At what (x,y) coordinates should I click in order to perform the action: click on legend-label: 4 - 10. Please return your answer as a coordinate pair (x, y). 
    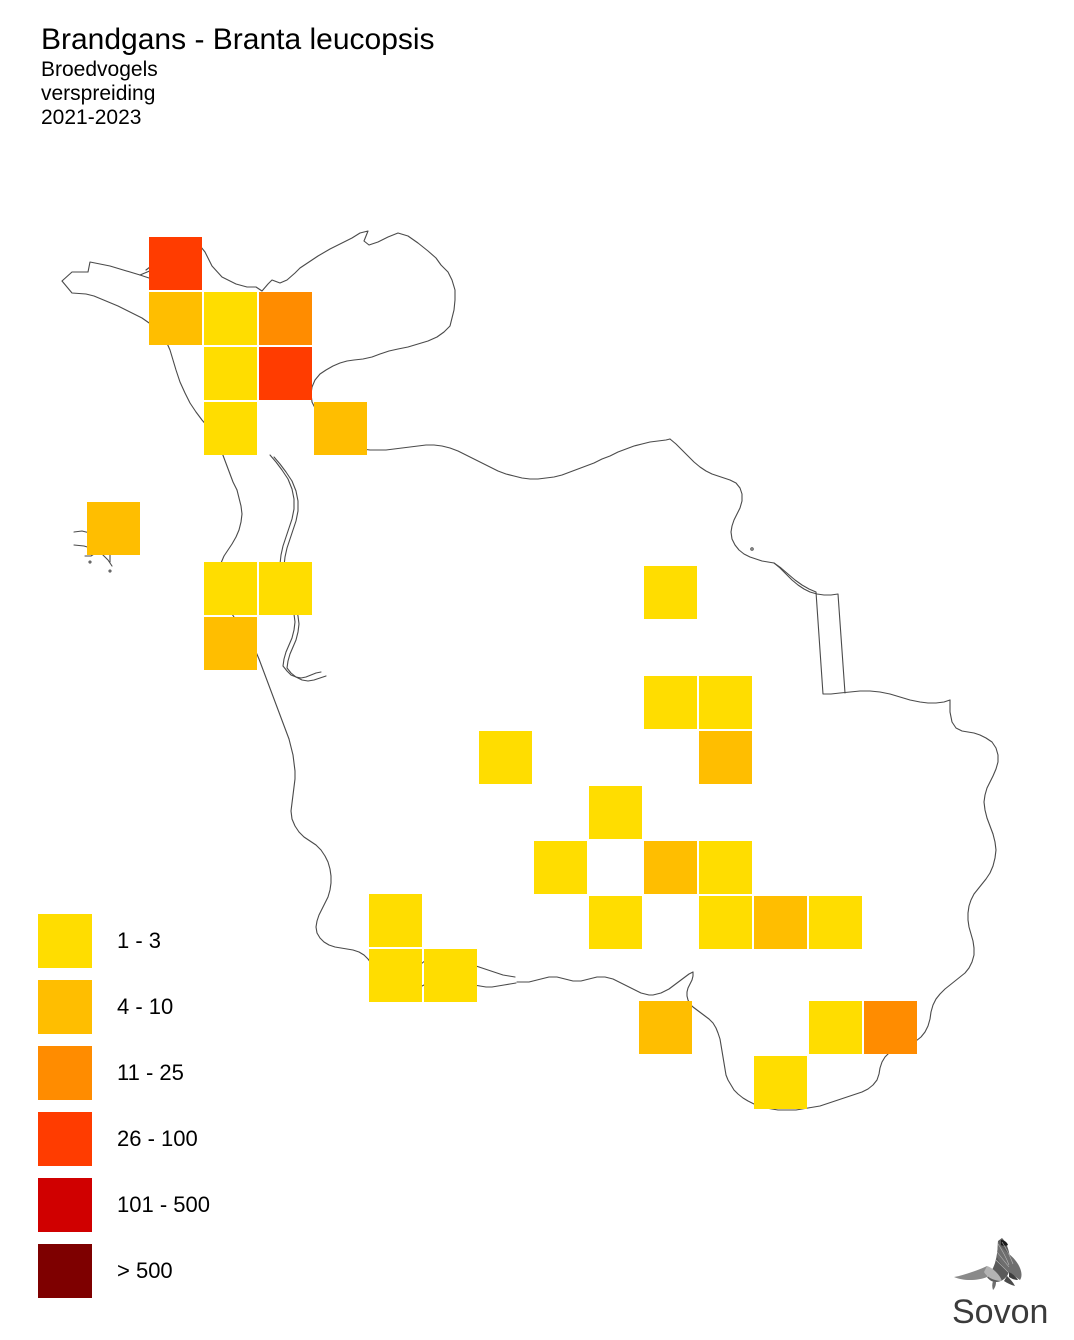
    Looking at the image, I should click on (145, 1006).